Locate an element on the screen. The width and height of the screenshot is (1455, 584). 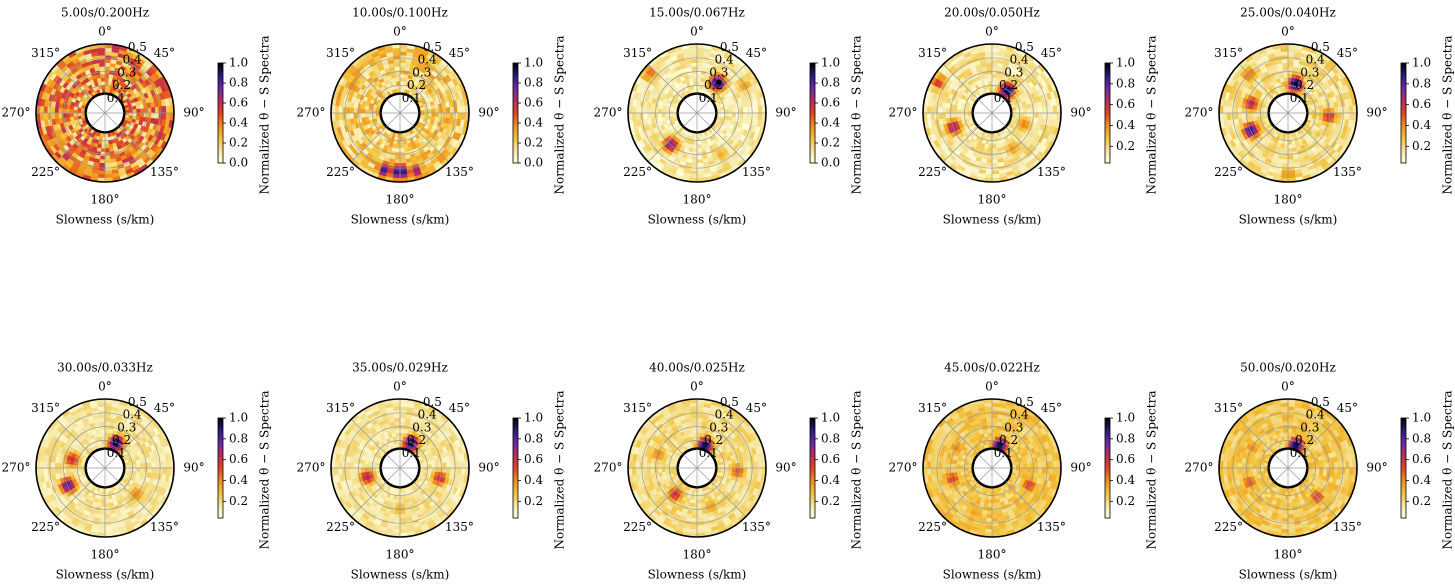
colorbar-tick-label: 1.0 is located at coordinates (830, 63).